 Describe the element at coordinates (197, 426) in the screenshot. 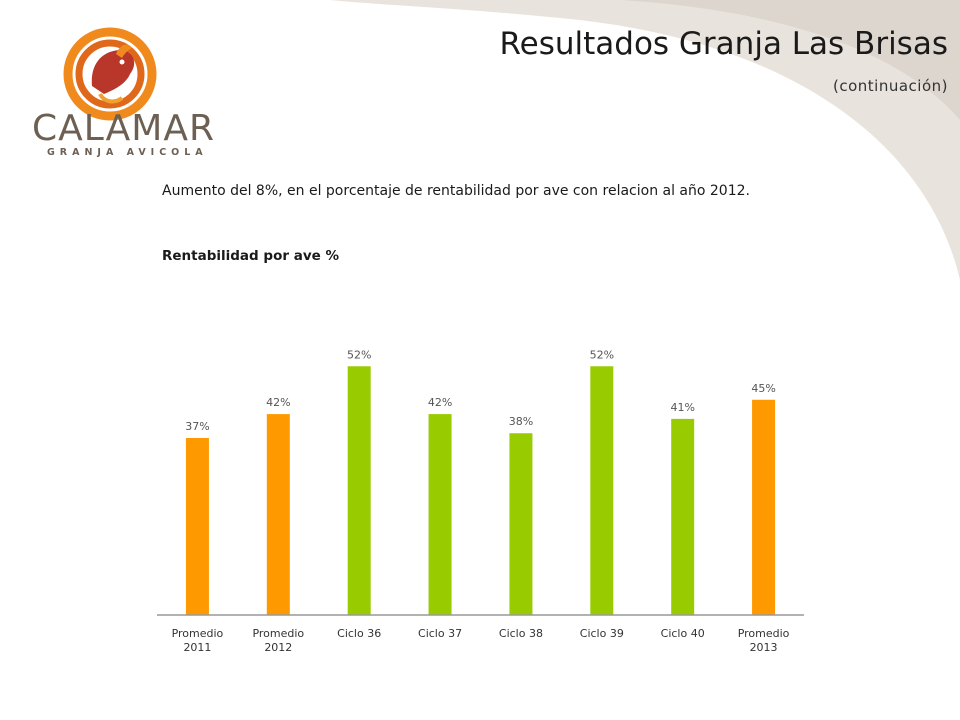

I see `data-label: 37%` at that location.